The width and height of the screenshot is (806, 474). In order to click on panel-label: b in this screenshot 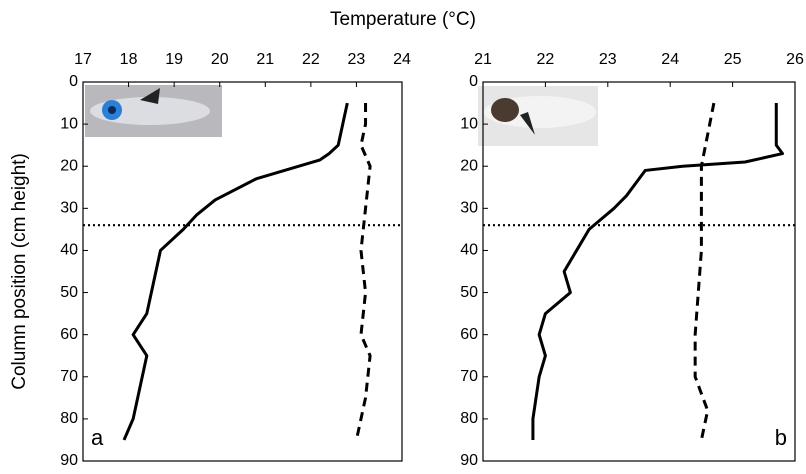, I will do `click(781, 437)`.